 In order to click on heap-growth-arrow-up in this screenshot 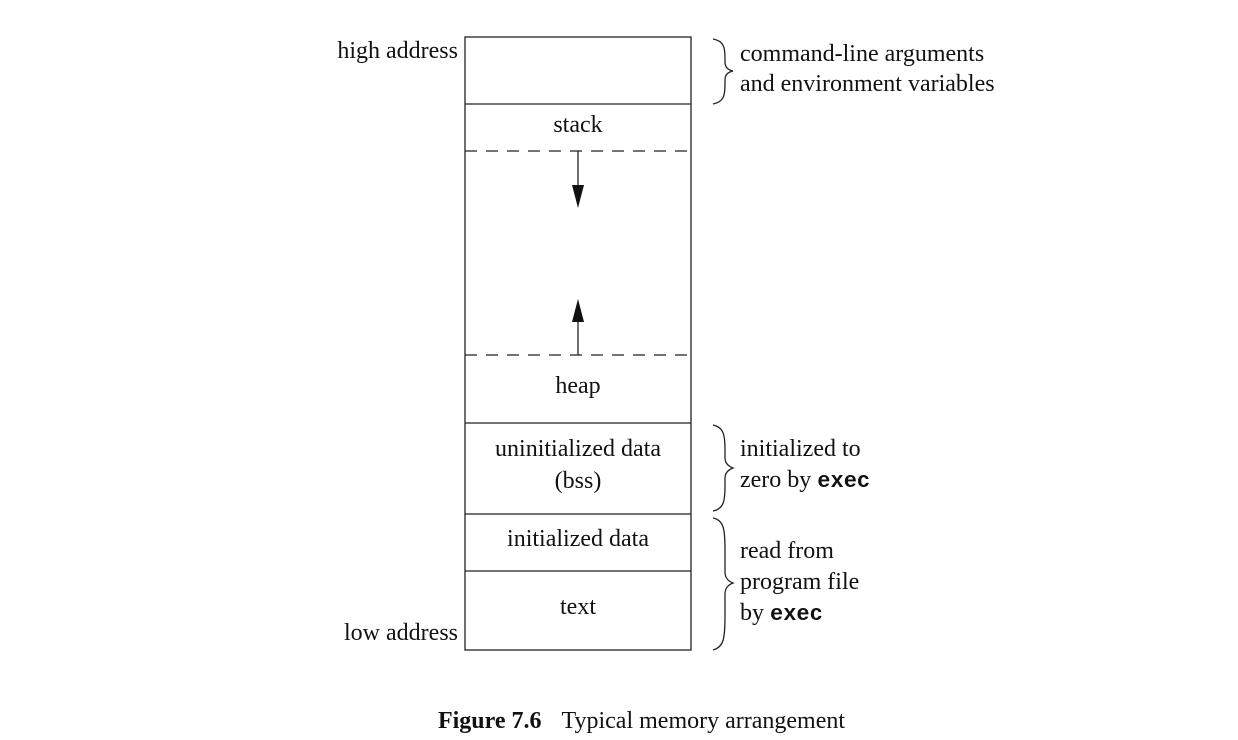, I will do `click(578, 327)`.